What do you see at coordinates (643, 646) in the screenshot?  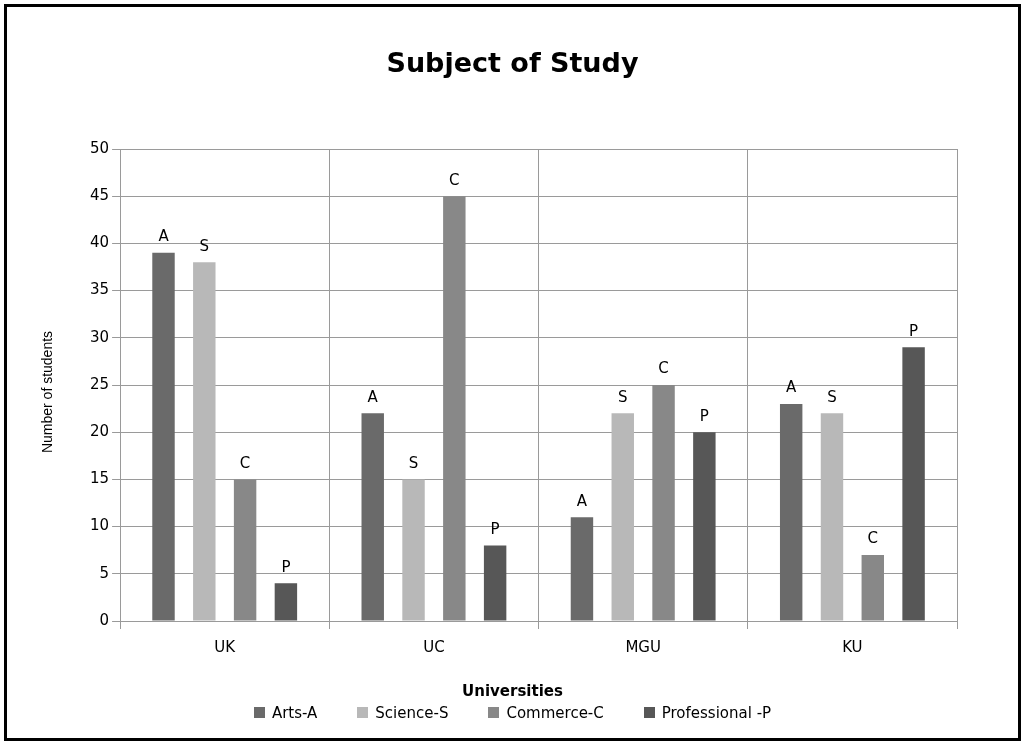 I see `x-tick-label: MGU` at bounding box center [643, 646].